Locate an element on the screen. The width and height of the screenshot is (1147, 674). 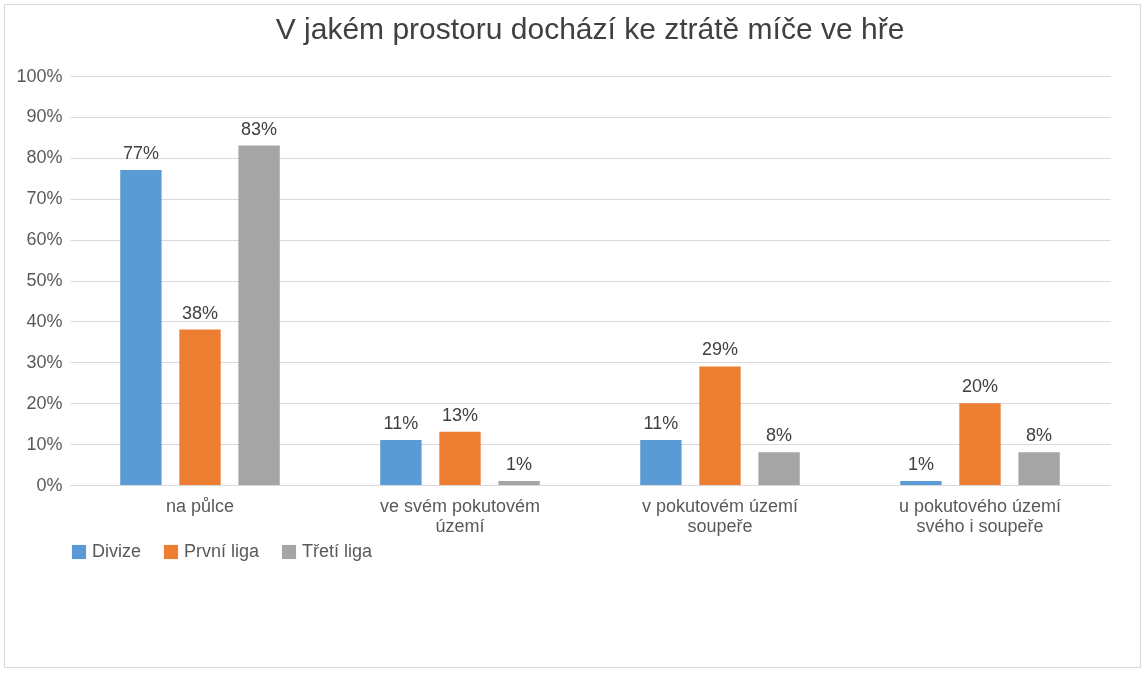
y-tick-label: 40% is located at coordinates (44, 320).